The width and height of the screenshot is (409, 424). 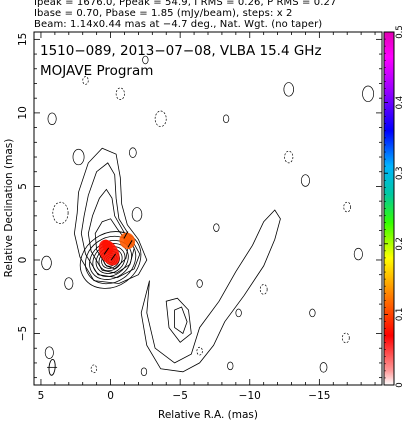 What do you see at coordinates (9, 208) in the screenshot?
I see `y-axis-label: Relative Declination (mas)` at bounding box center [9, 208].